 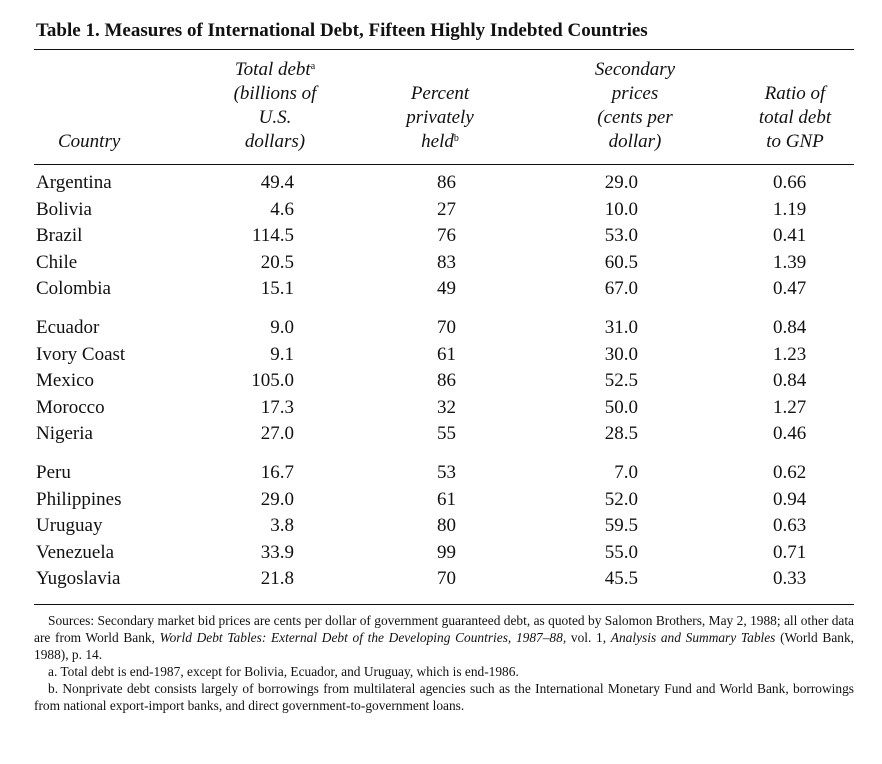 What do you see at coordinates (790, 289) in the screenshot?
I see `debt-gnp-ratio-cell: 0.47` at bounding box center [790, 289].